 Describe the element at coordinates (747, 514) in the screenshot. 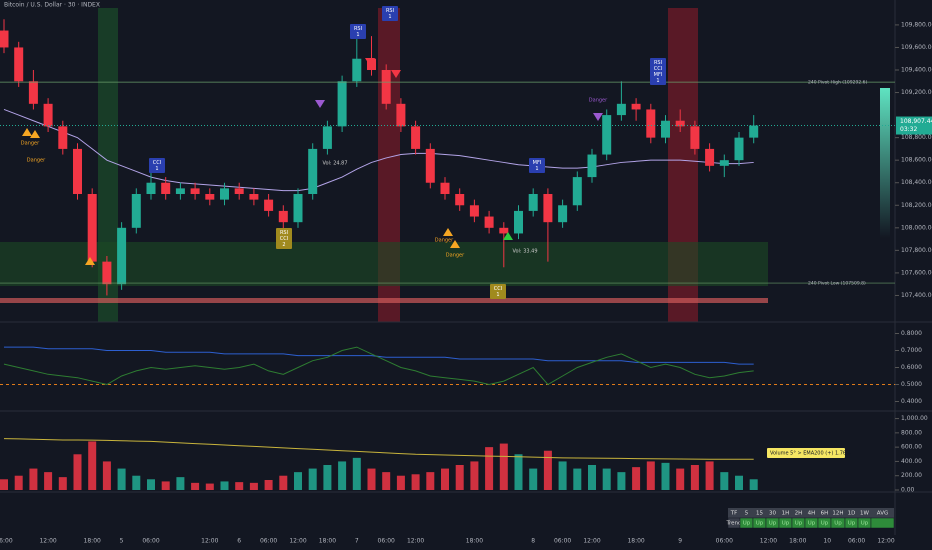

I see `table-header: 5` at that location.